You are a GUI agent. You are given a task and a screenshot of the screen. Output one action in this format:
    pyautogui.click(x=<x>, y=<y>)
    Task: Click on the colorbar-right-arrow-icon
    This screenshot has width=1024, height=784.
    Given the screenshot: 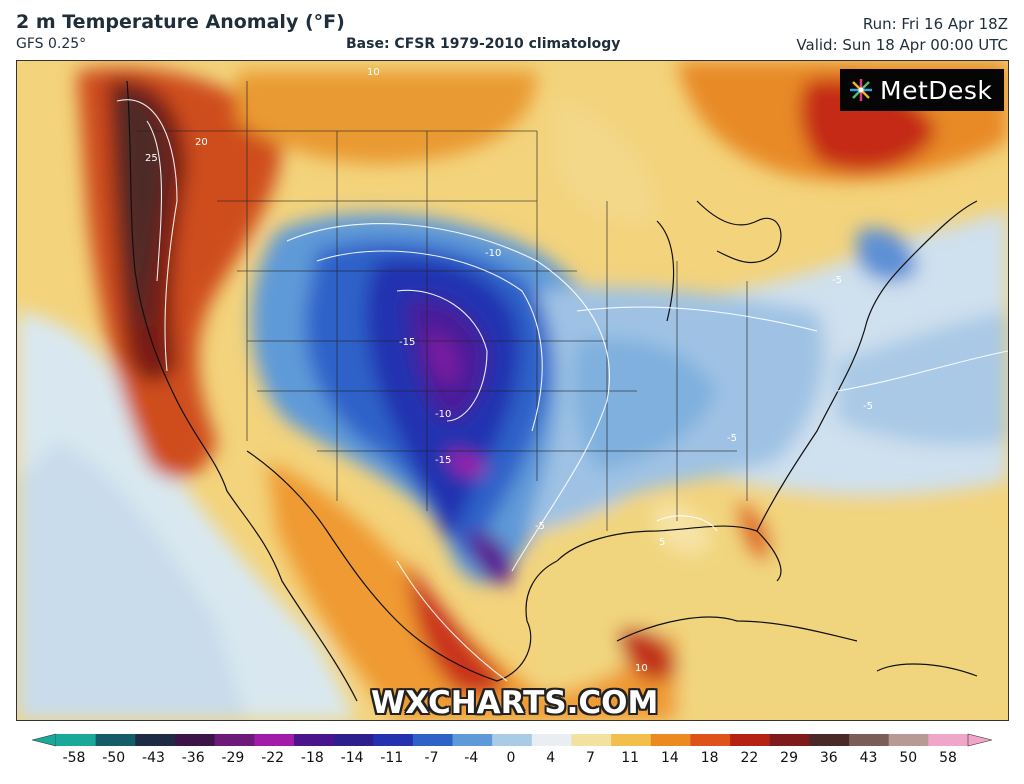 What is the action you would take?
    pyautogui.click(x=980, y=740)
    